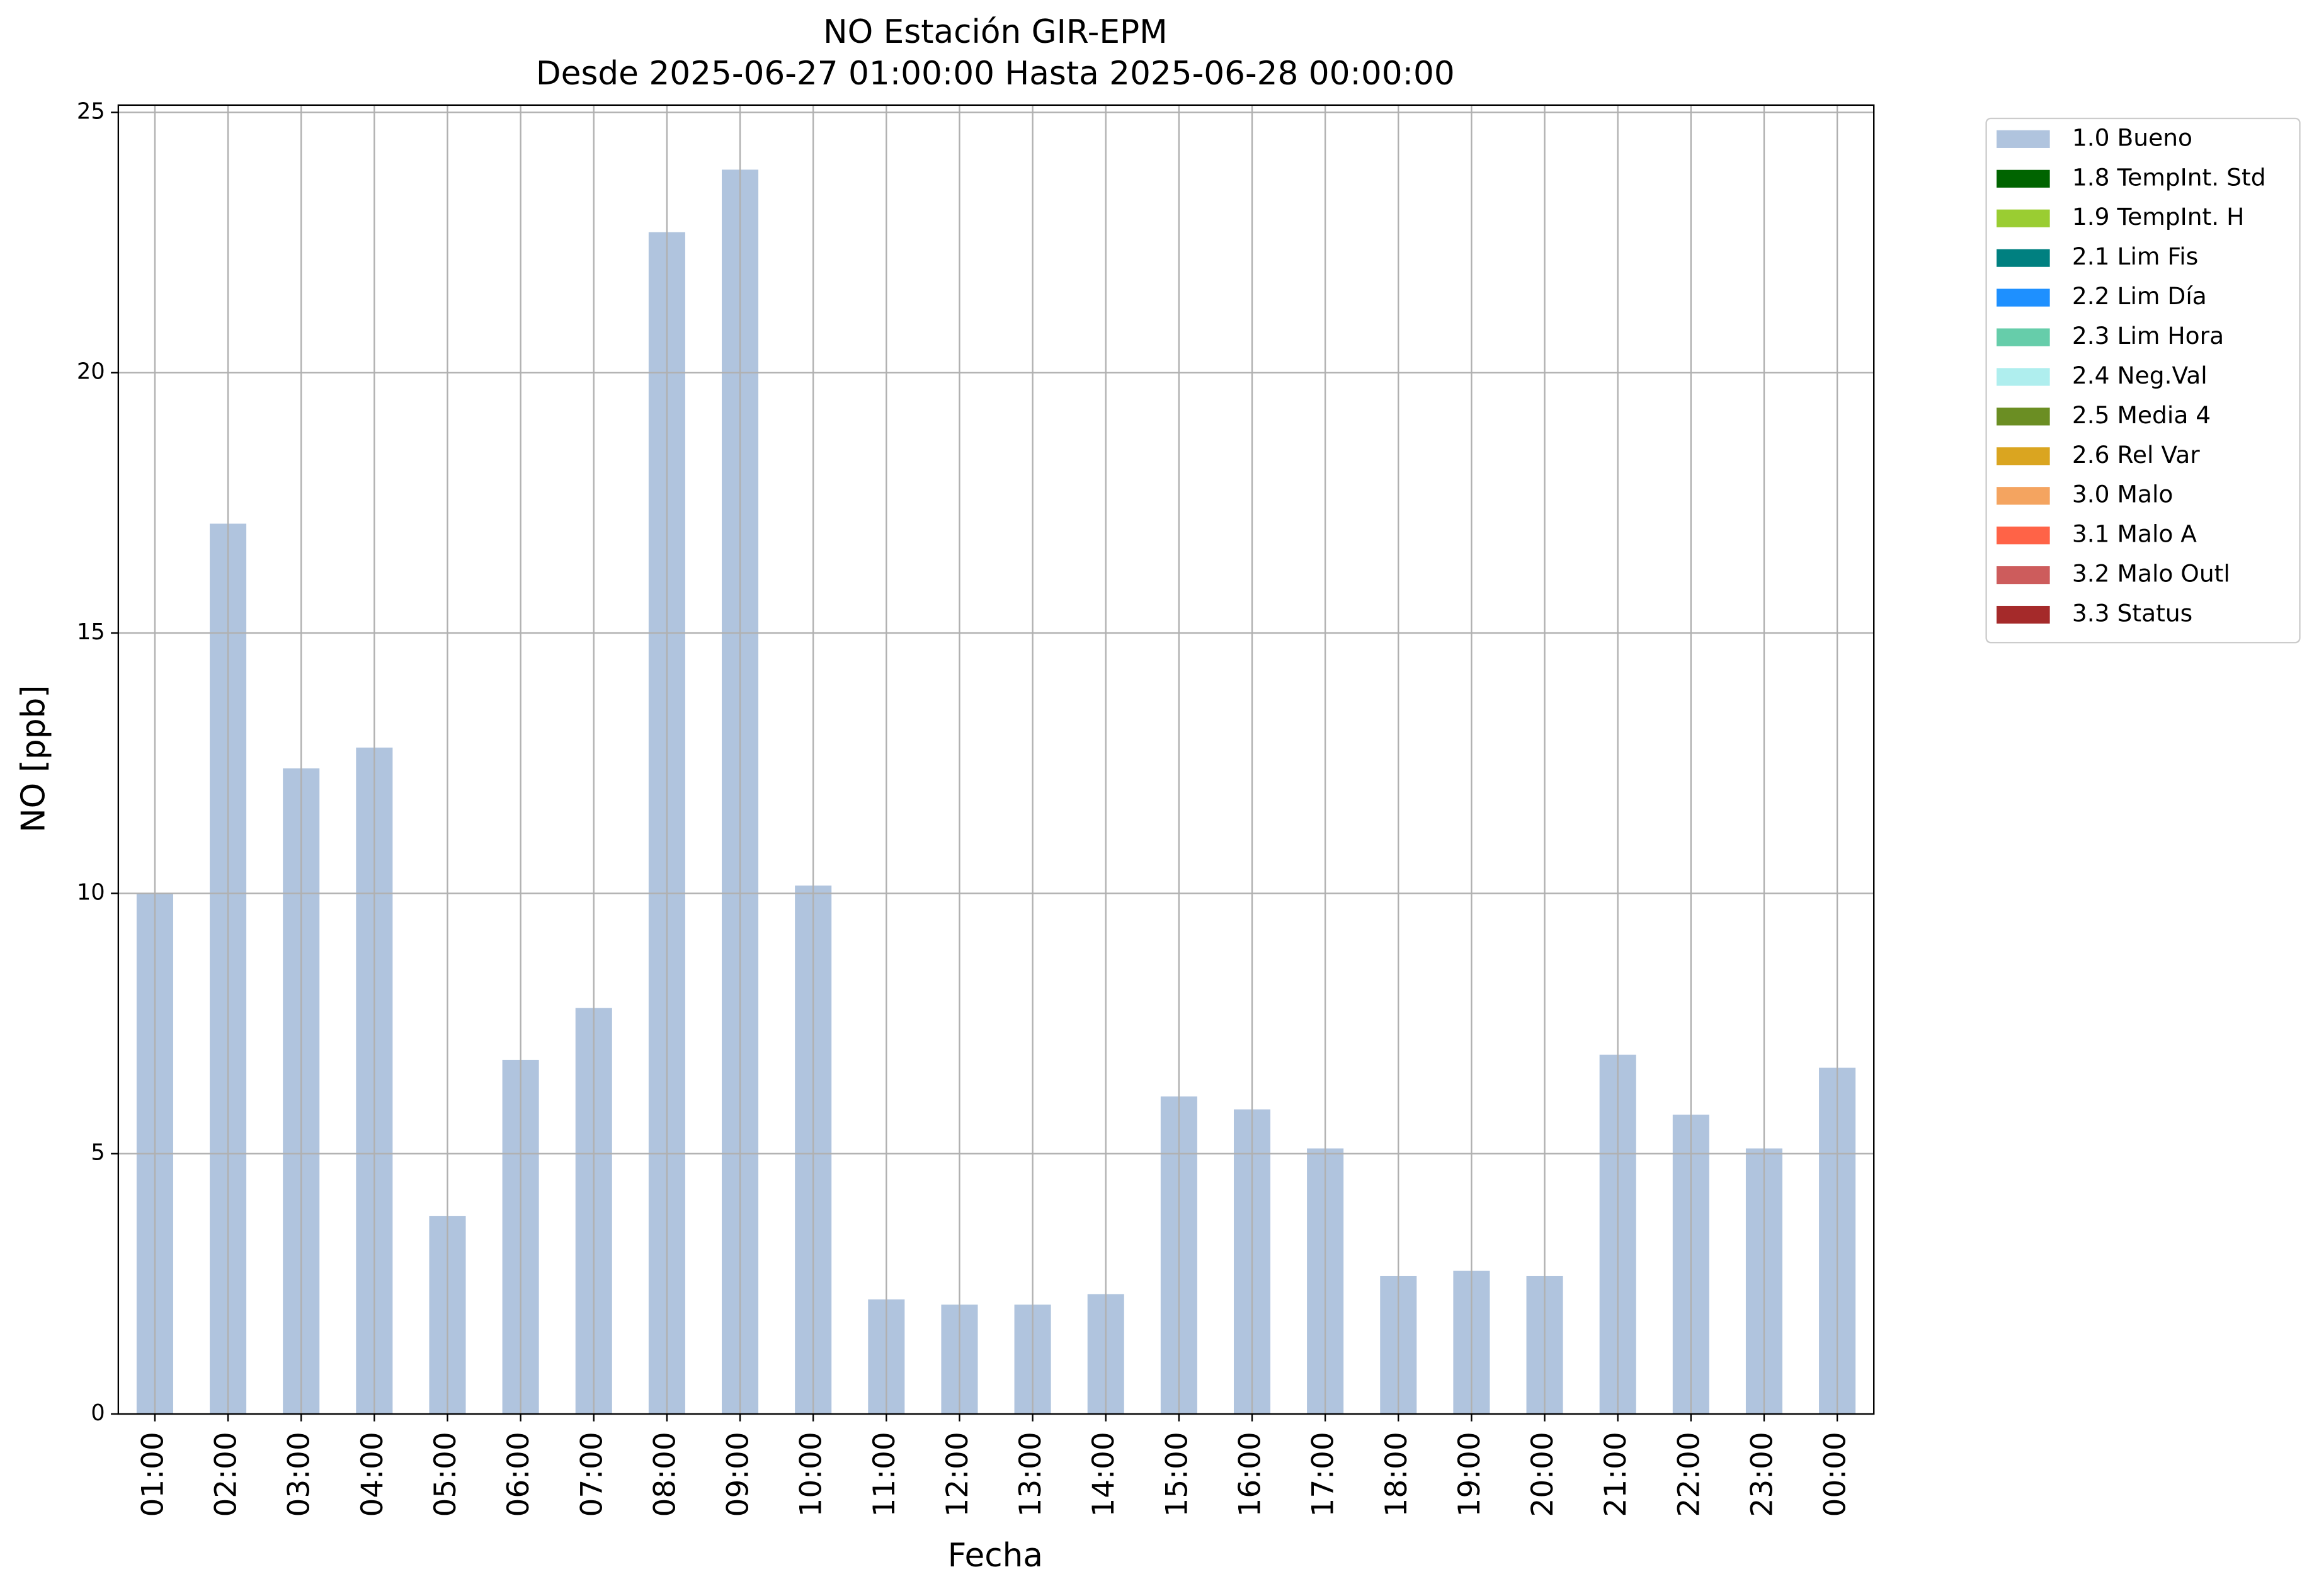 The width and height of the screenshot is (2319, 1596). I want to click on legend-label: 3.2 Malo Outl, so click(2151, 574).